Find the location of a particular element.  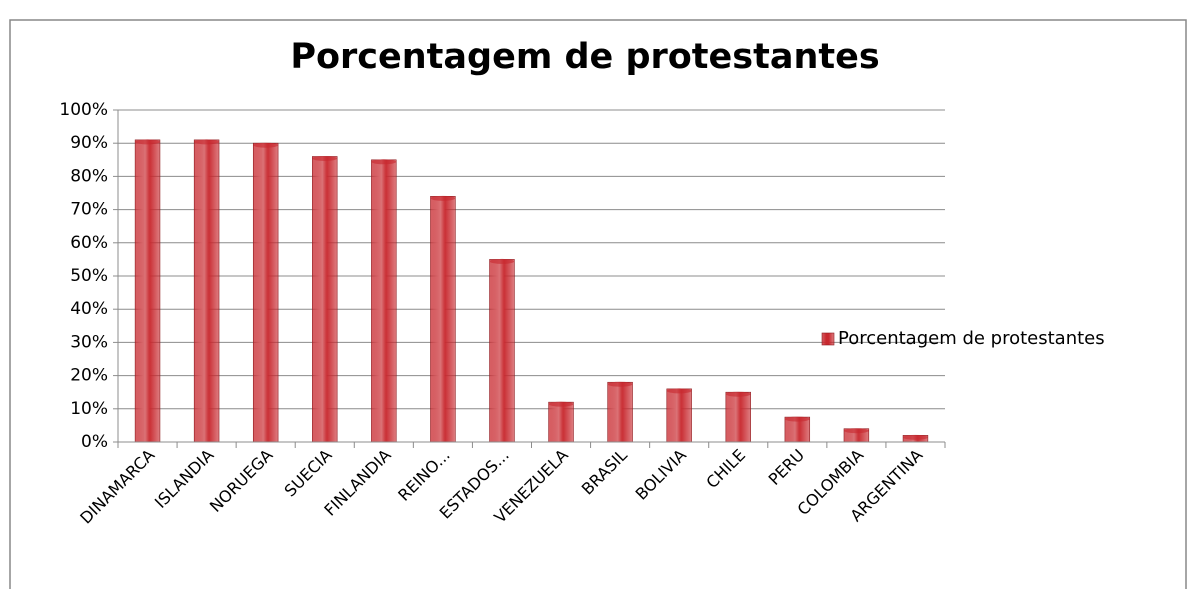

y-tick-label: 0% is located at coordinates (94, 442).